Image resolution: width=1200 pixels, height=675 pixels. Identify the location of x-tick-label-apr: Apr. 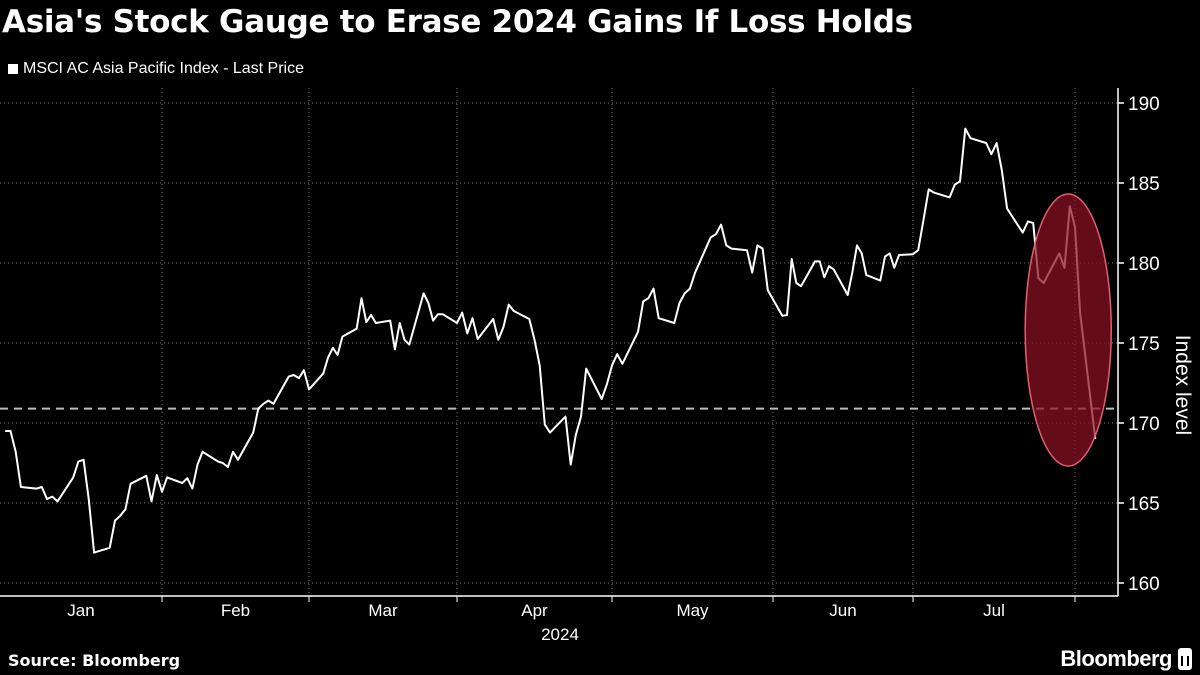
(534, 610).